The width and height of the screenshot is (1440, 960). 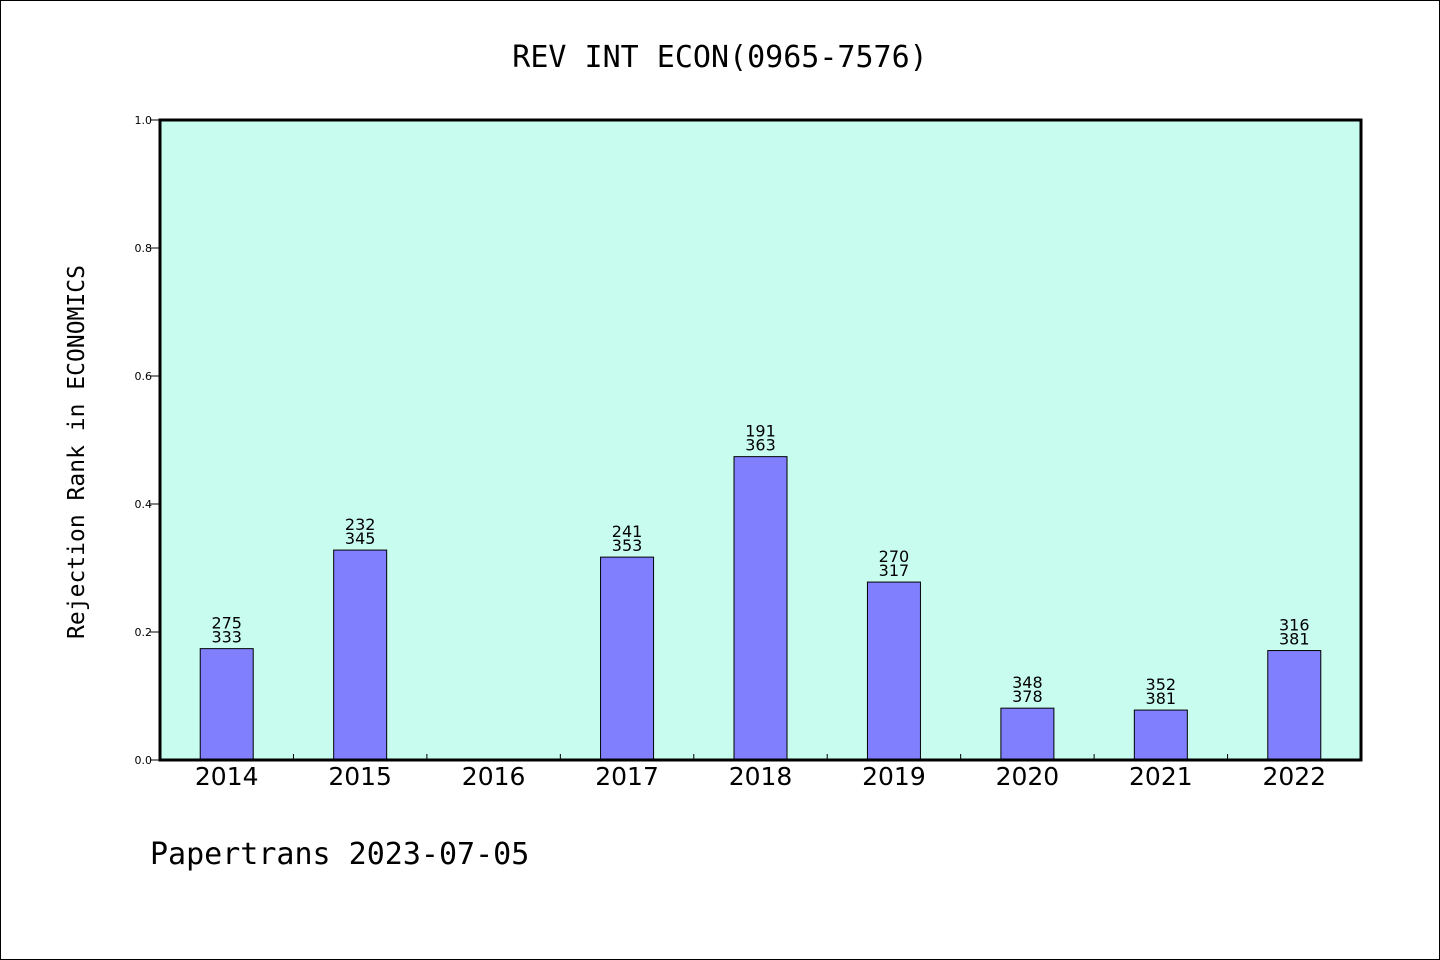 I want to click on x-tick-label: 2021, so click(x=1161, y=776).